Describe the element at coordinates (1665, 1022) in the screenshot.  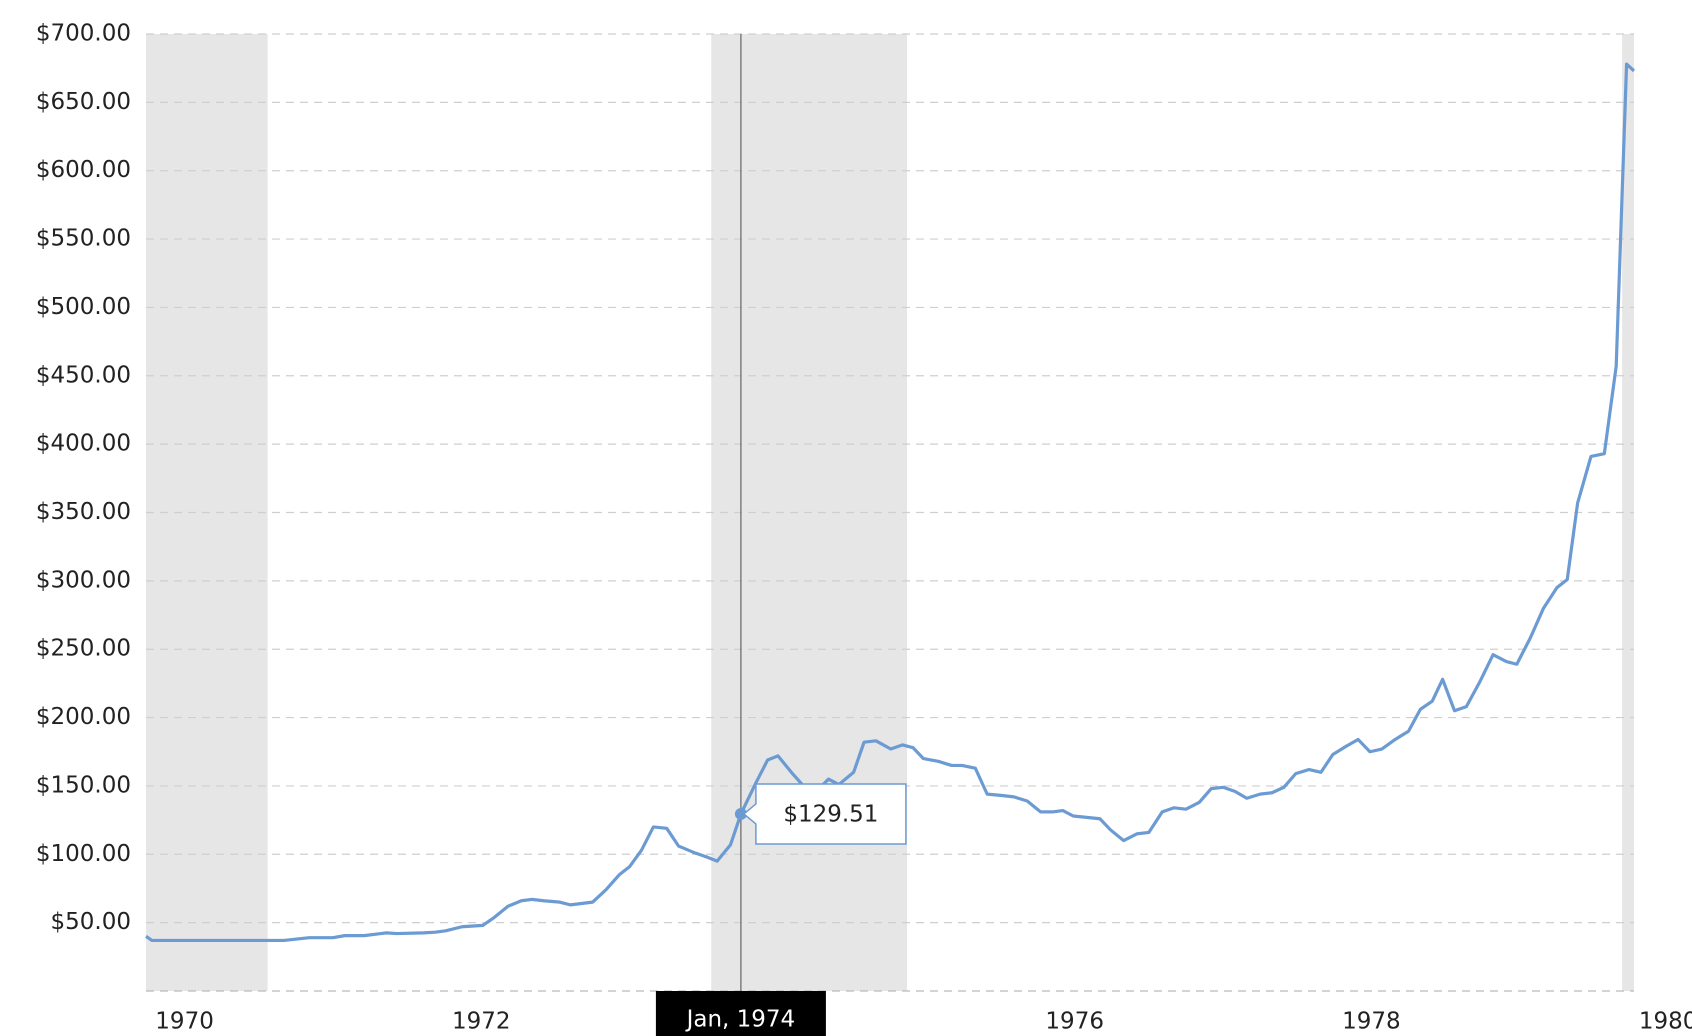
I see `x-tick-label: 1980` at that location.